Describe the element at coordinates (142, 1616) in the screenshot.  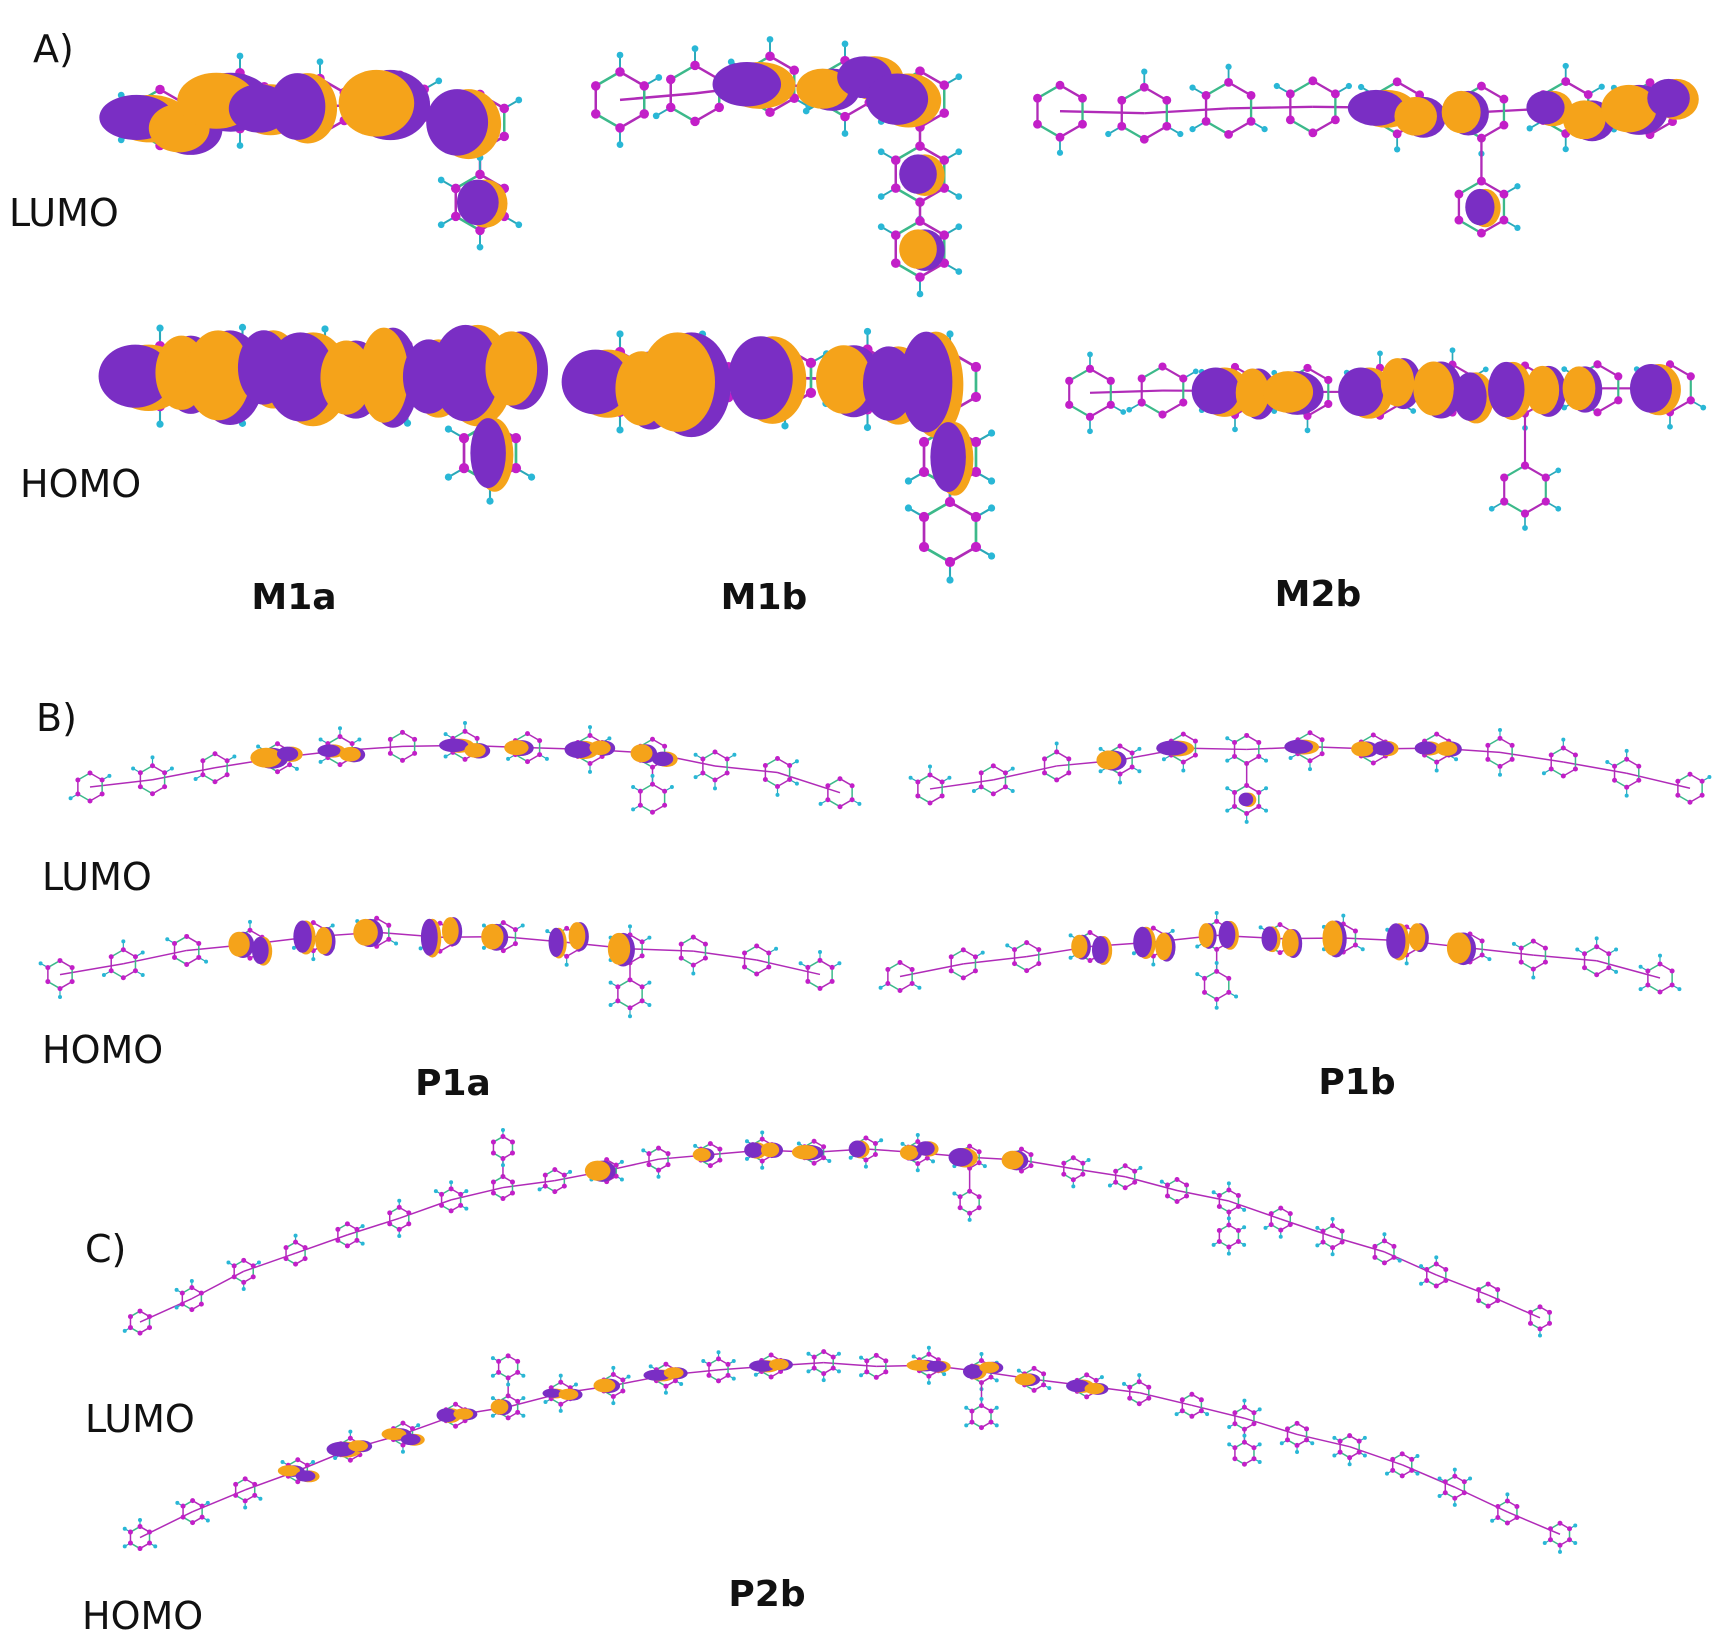
I see `orbital-label: HOMO` at that location.